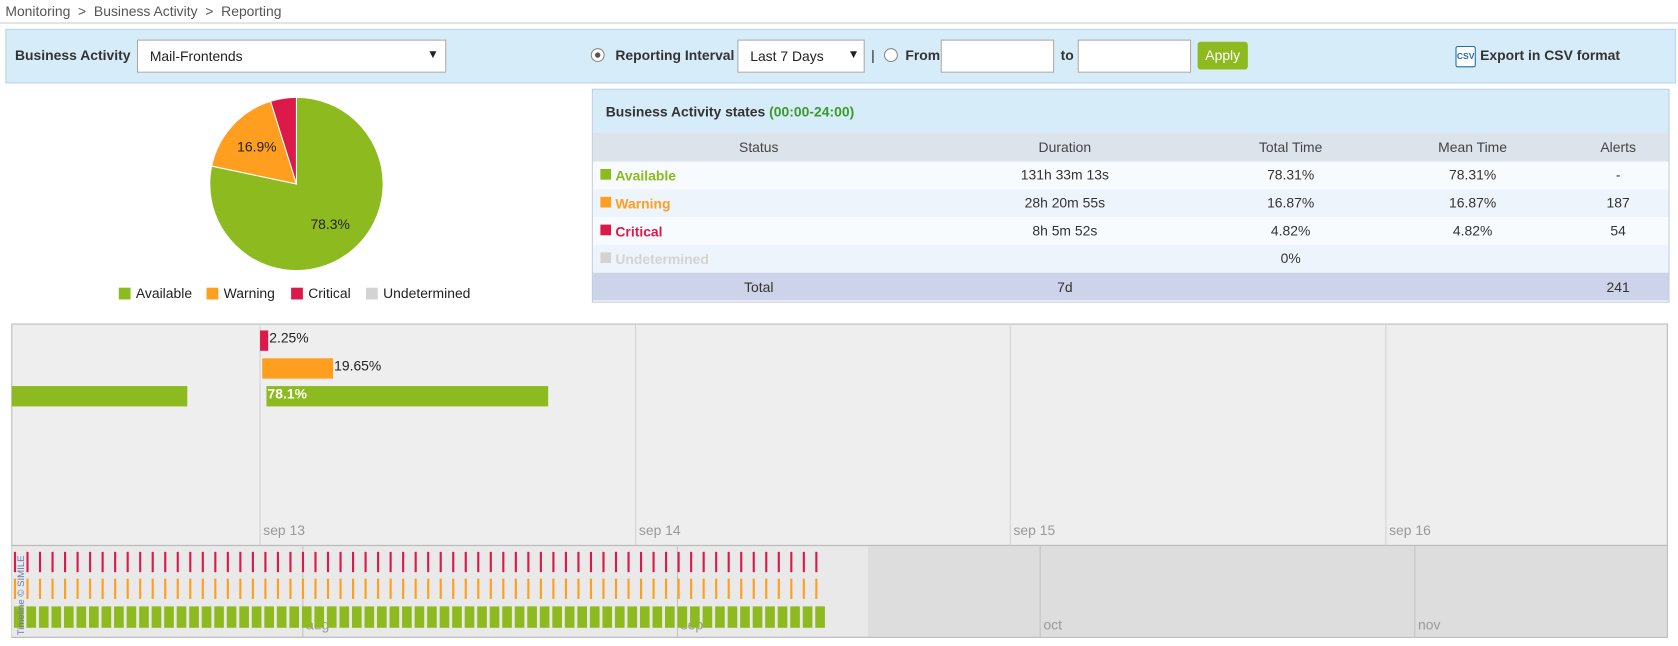  Describe the element at coordinates (254, 142) in the screenshot. I see `pie-slice` at that location.